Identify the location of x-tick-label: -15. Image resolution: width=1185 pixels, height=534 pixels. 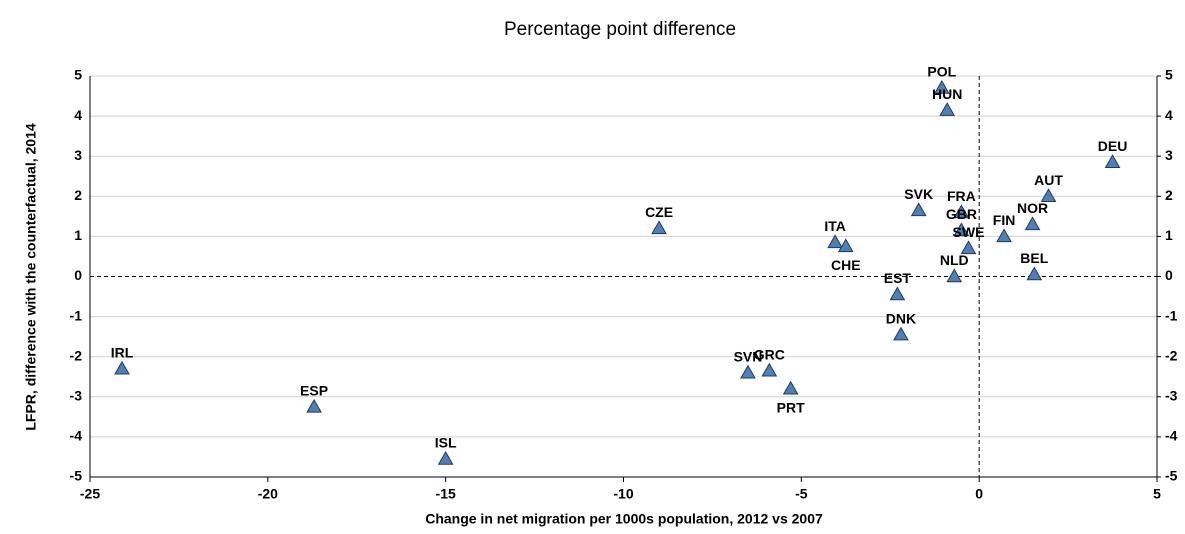
(446, 494).